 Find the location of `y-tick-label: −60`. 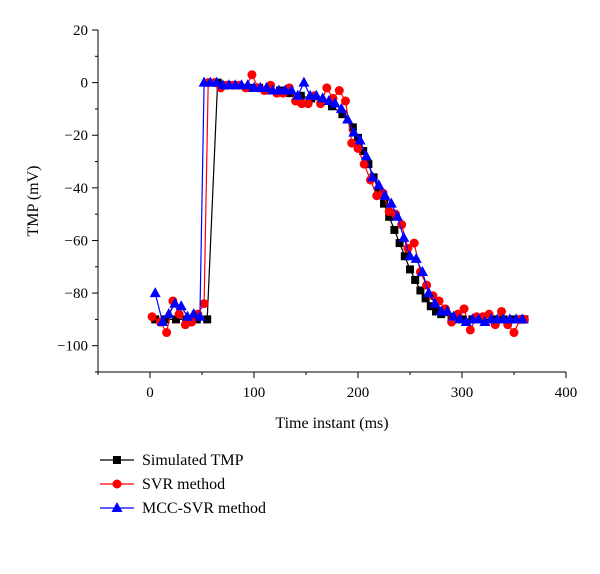

y-tick-label: −60 is located at coordinates (76, 241).